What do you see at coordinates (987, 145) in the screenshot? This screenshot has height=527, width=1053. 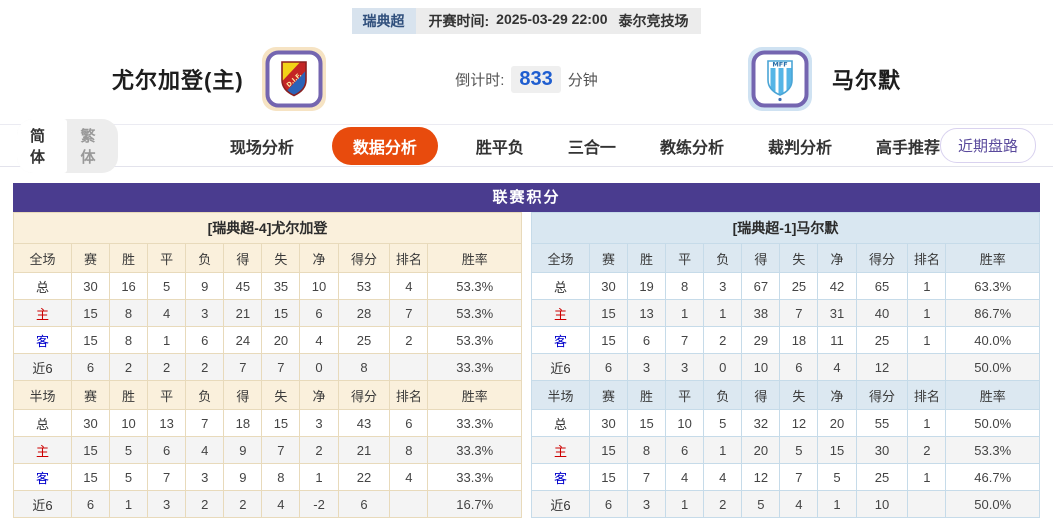 I see `recent-odds-button: 近期盘路` at bounding box center [987, 145].